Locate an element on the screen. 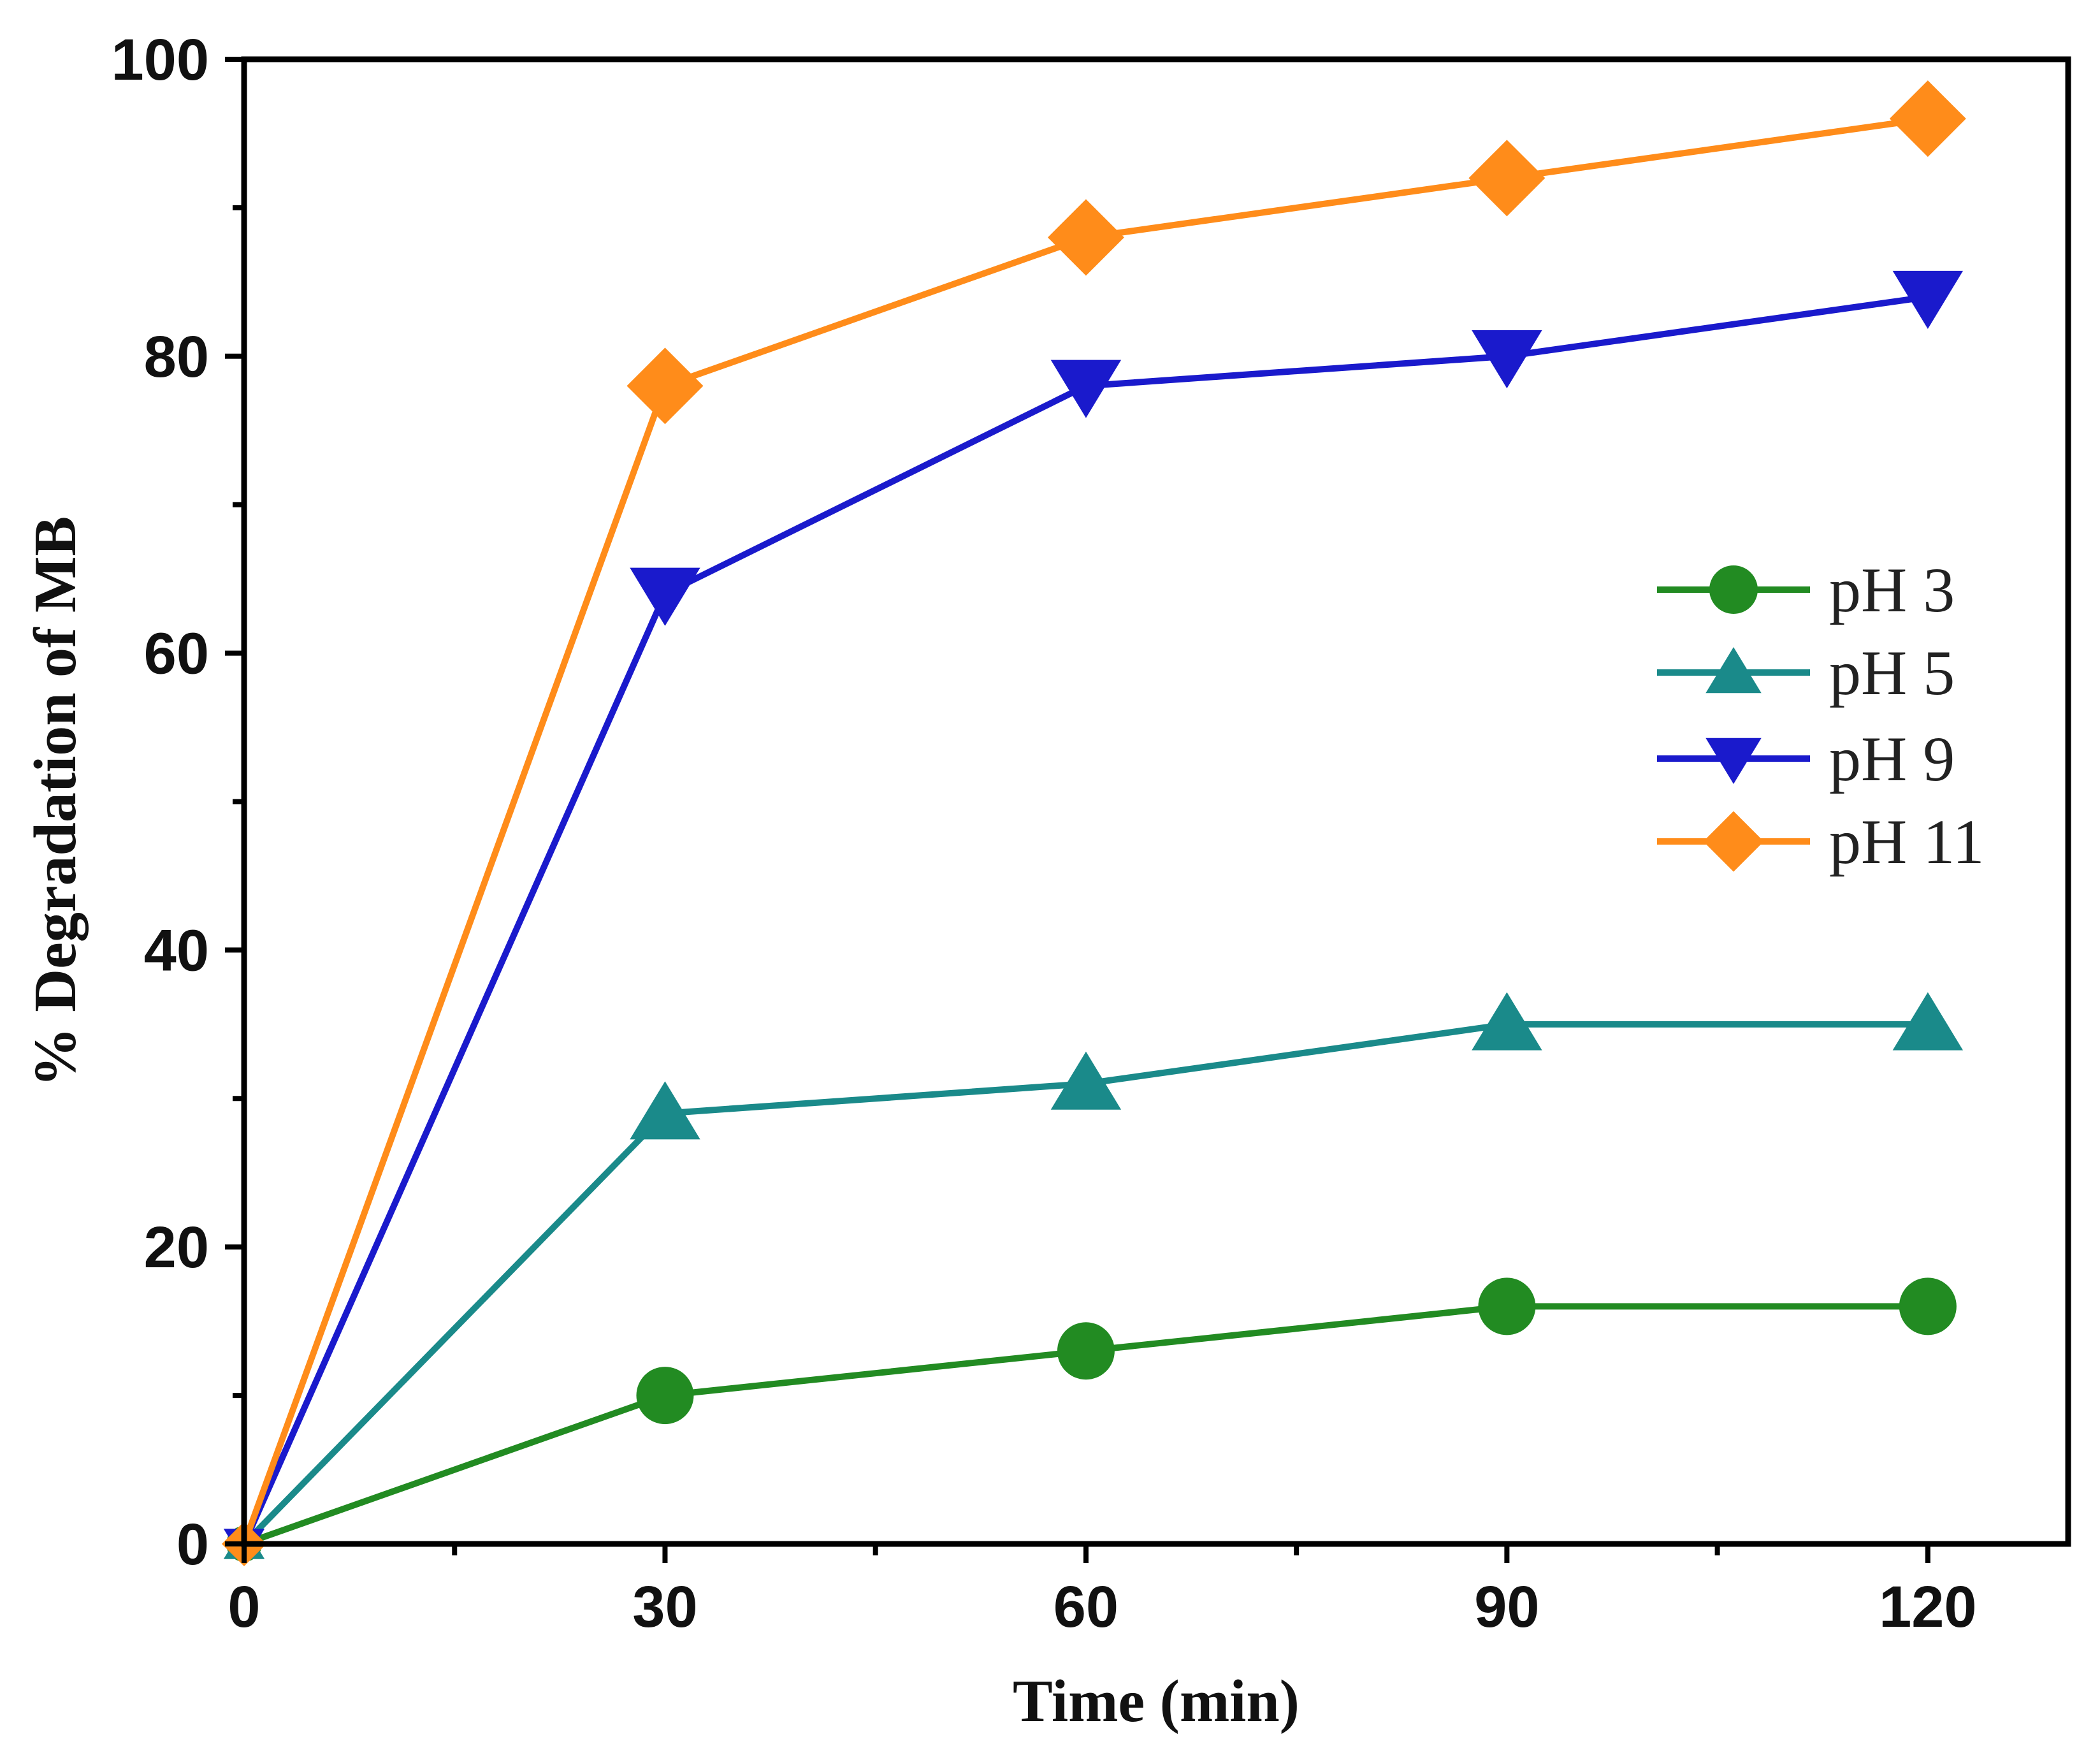 This screenshot has height=1753, width=2100. y-tick-label: 80 is located at coordinates (176, 356).